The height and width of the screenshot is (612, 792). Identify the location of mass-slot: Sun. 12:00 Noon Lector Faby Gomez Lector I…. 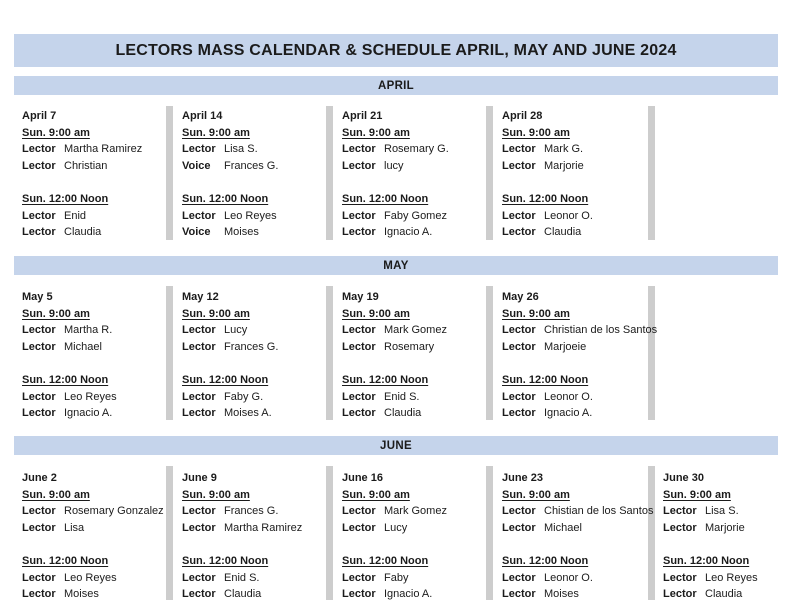
(418, 216).